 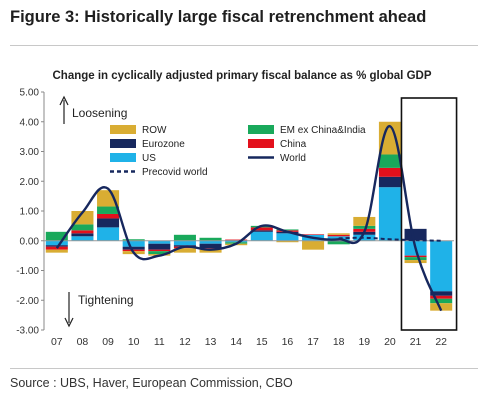 What do you see at coordinates (244, 368) in the screenshot?
I see `source-divider` at bounding box center [244, 368].